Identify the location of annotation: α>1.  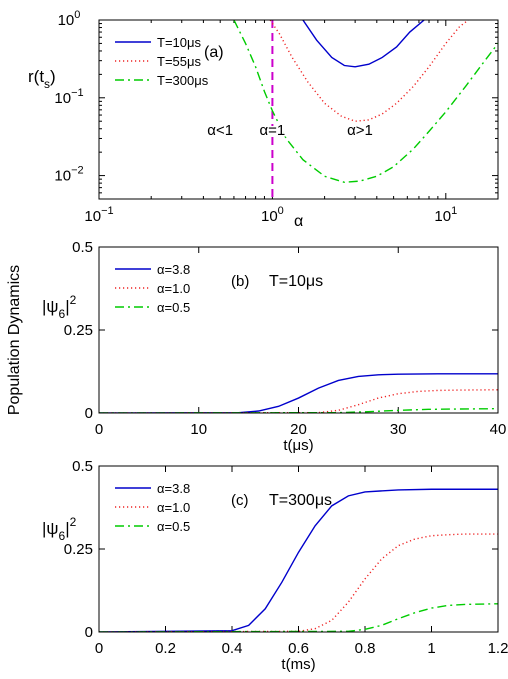
(360, 130).